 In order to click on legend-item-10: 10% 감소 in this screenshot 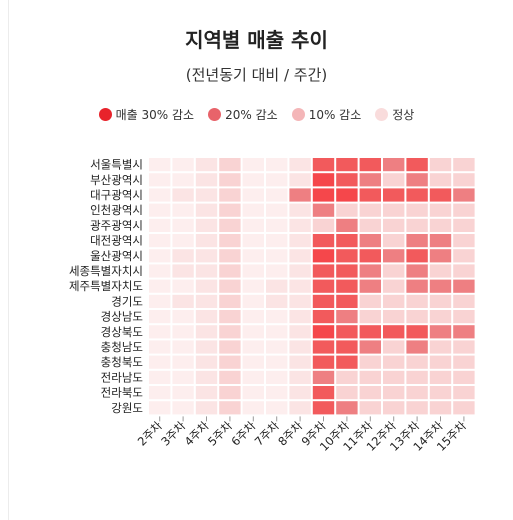, I will do `click(326, 114)`.